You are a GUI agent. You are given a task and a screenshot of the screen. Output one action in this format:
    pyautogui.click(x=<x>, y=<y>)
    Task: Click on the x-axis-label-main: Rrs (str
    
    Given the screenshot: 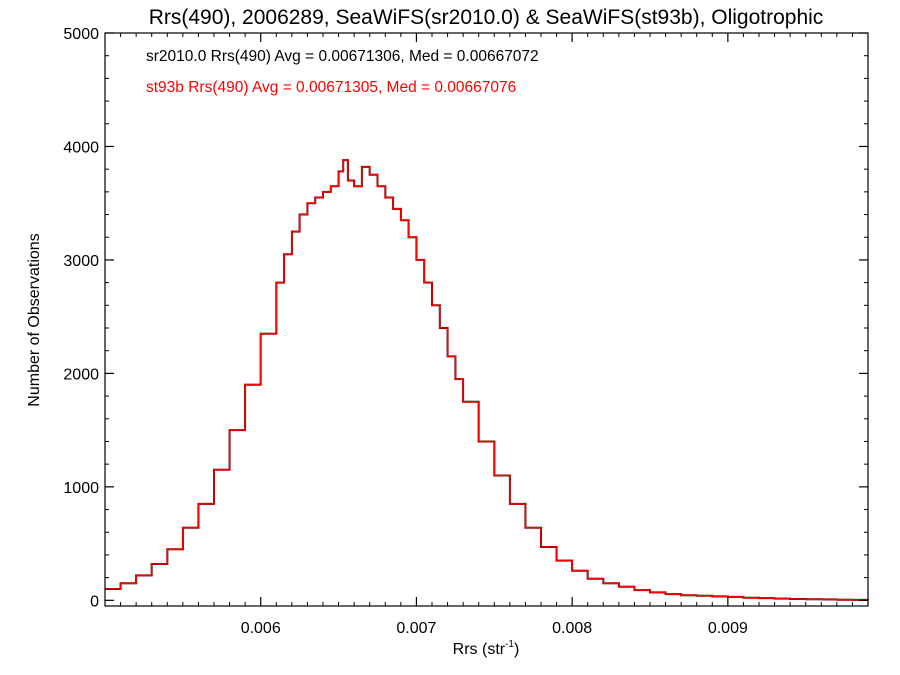 What is the action you would take?
    pyautogui.click(x=479, y=649)
    